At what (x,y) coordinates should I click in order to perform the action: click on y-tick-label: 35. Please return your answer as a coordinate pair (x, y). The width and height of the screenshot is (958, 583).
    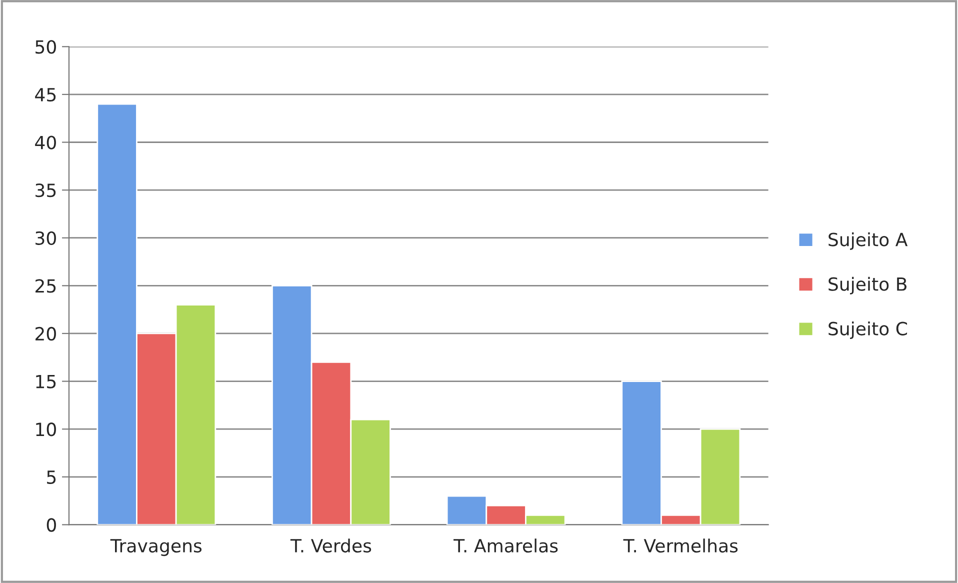
    Looking at the image, I should click on (46, 191).